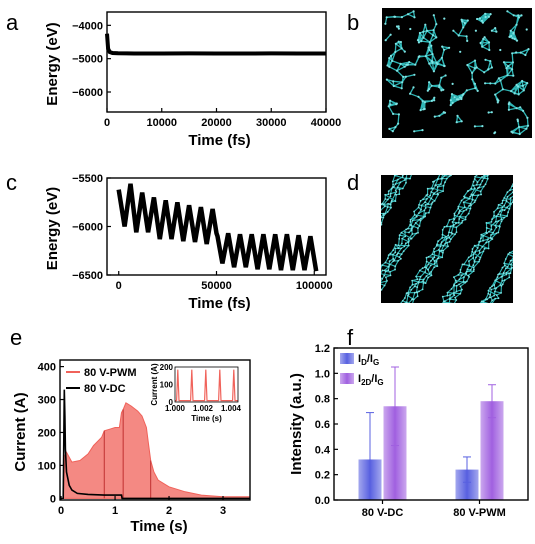 This screenshot has height=544, width=535. I want to click on x-tick-label: 0, so click(119, 286).